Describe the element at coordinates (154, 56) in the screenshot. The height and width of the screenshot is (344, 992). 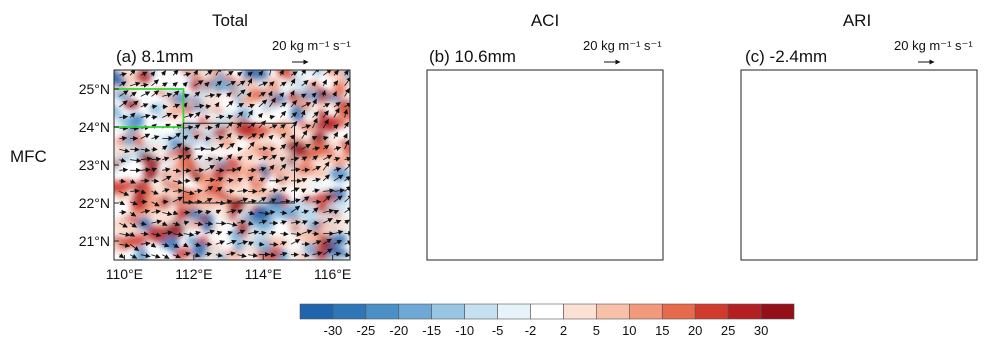
I see `panel-label: (a) 8.1mm` at that location.